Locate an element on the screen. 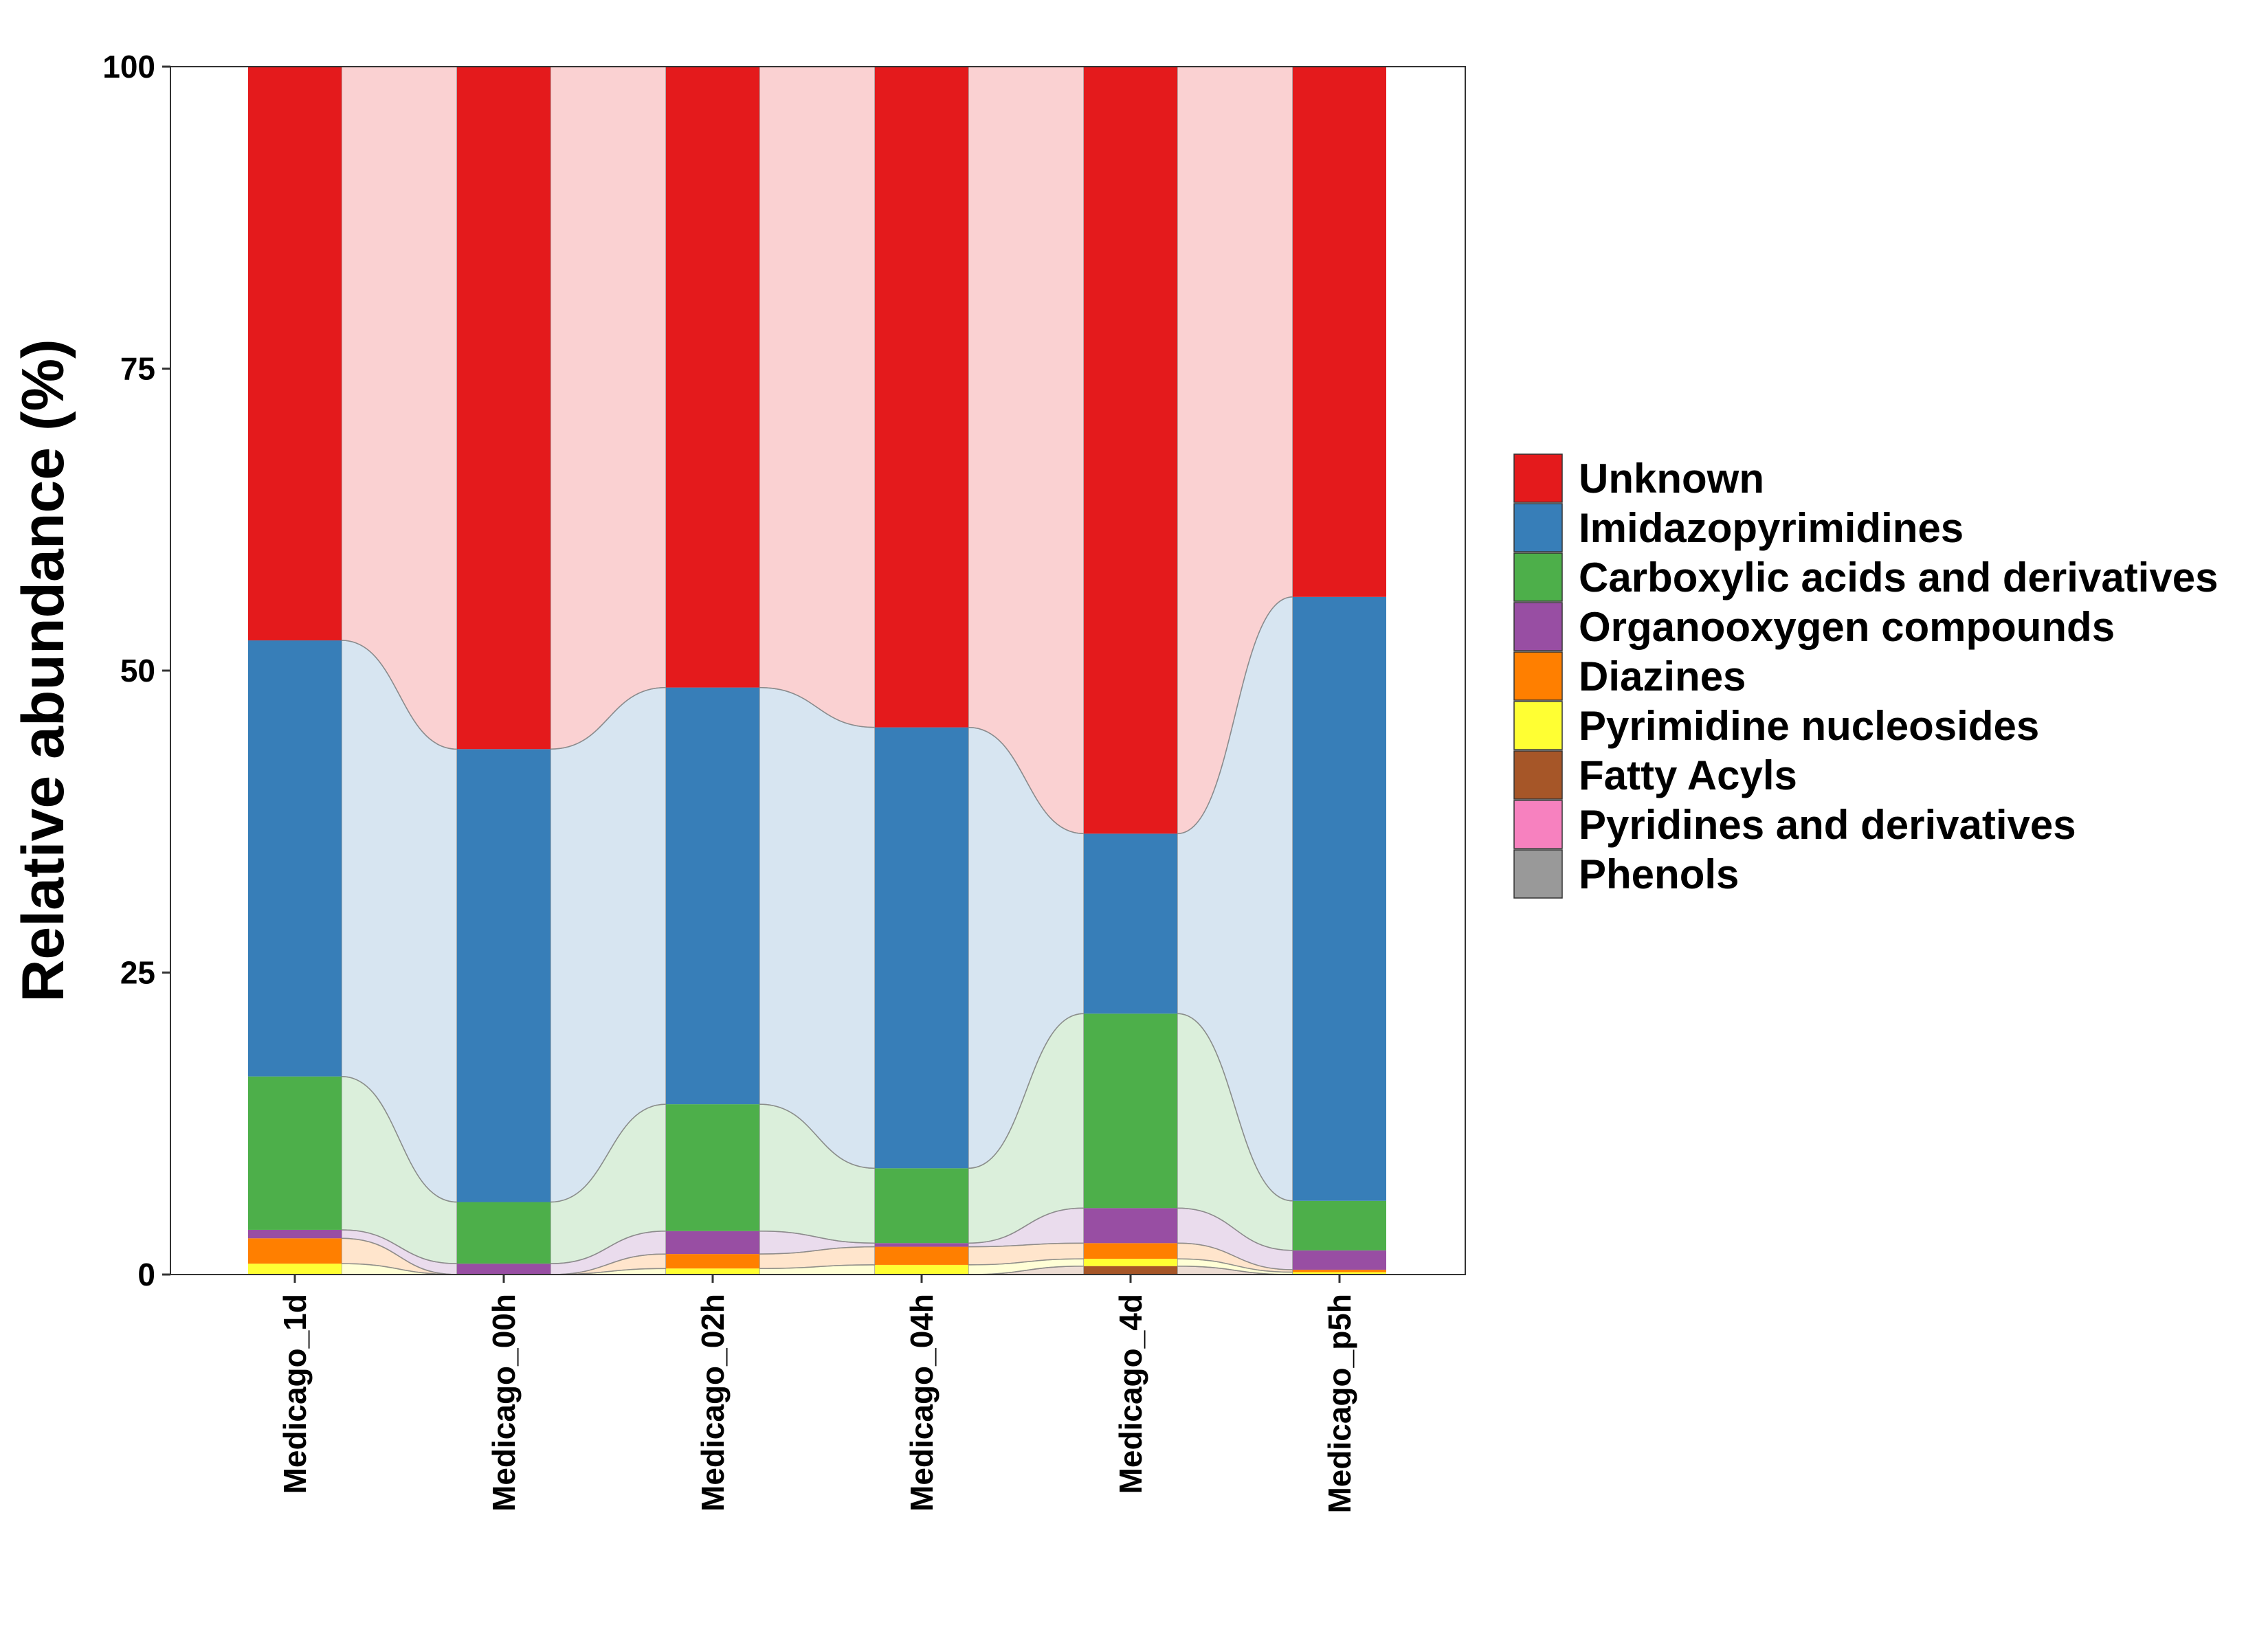  legend-label: Unknown is located at coordinates (1672, 479).